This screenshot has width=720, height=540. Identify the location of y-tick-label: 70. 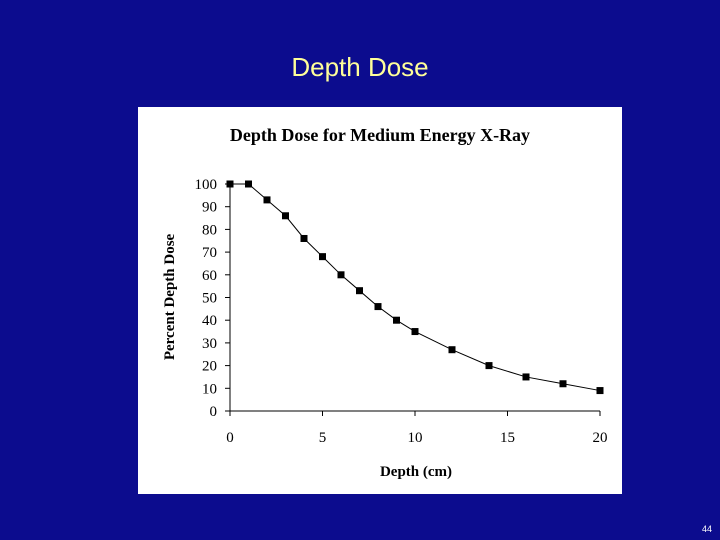
(209, 253).